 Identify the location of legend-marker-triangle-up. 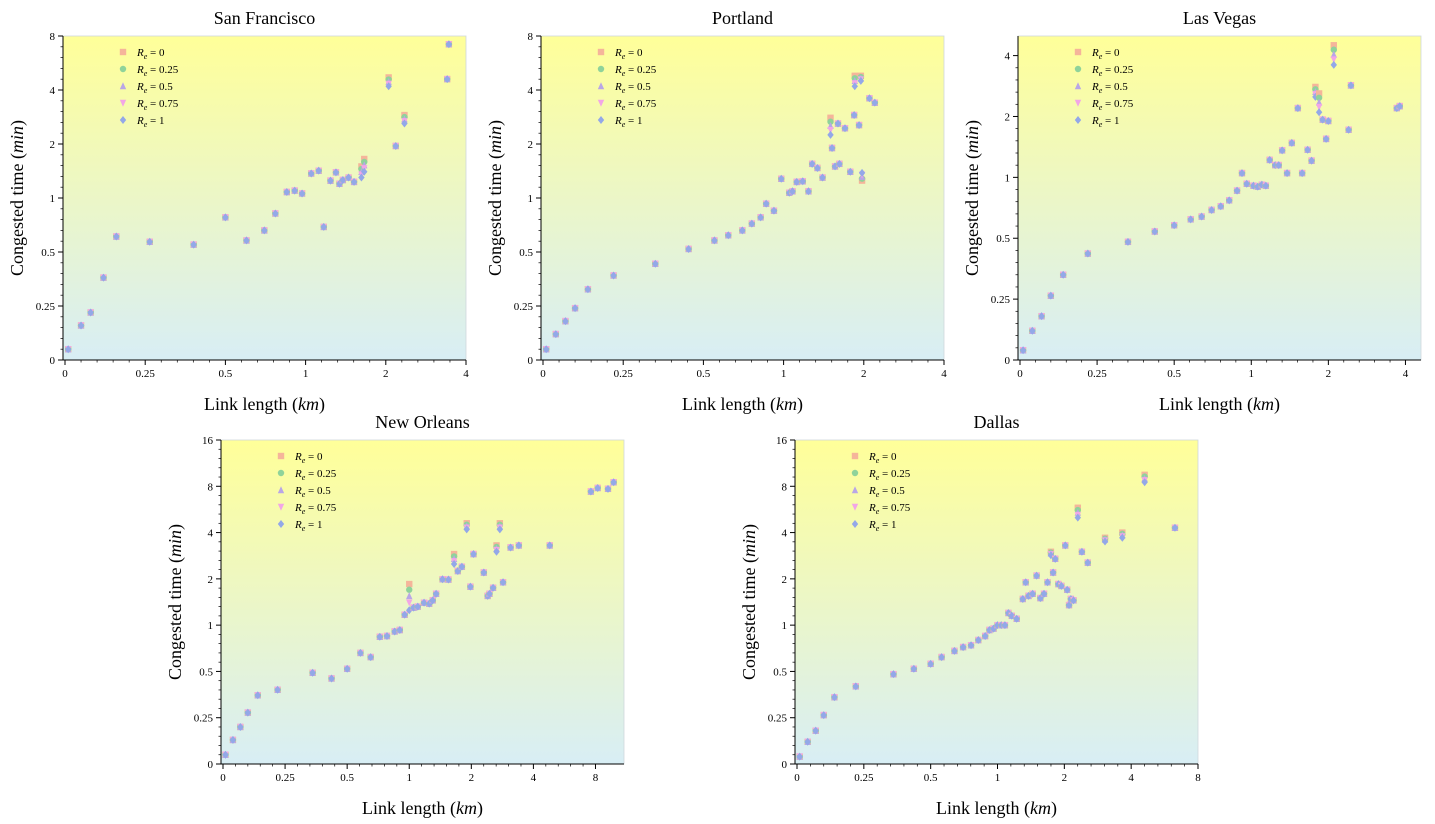
(601, 86).